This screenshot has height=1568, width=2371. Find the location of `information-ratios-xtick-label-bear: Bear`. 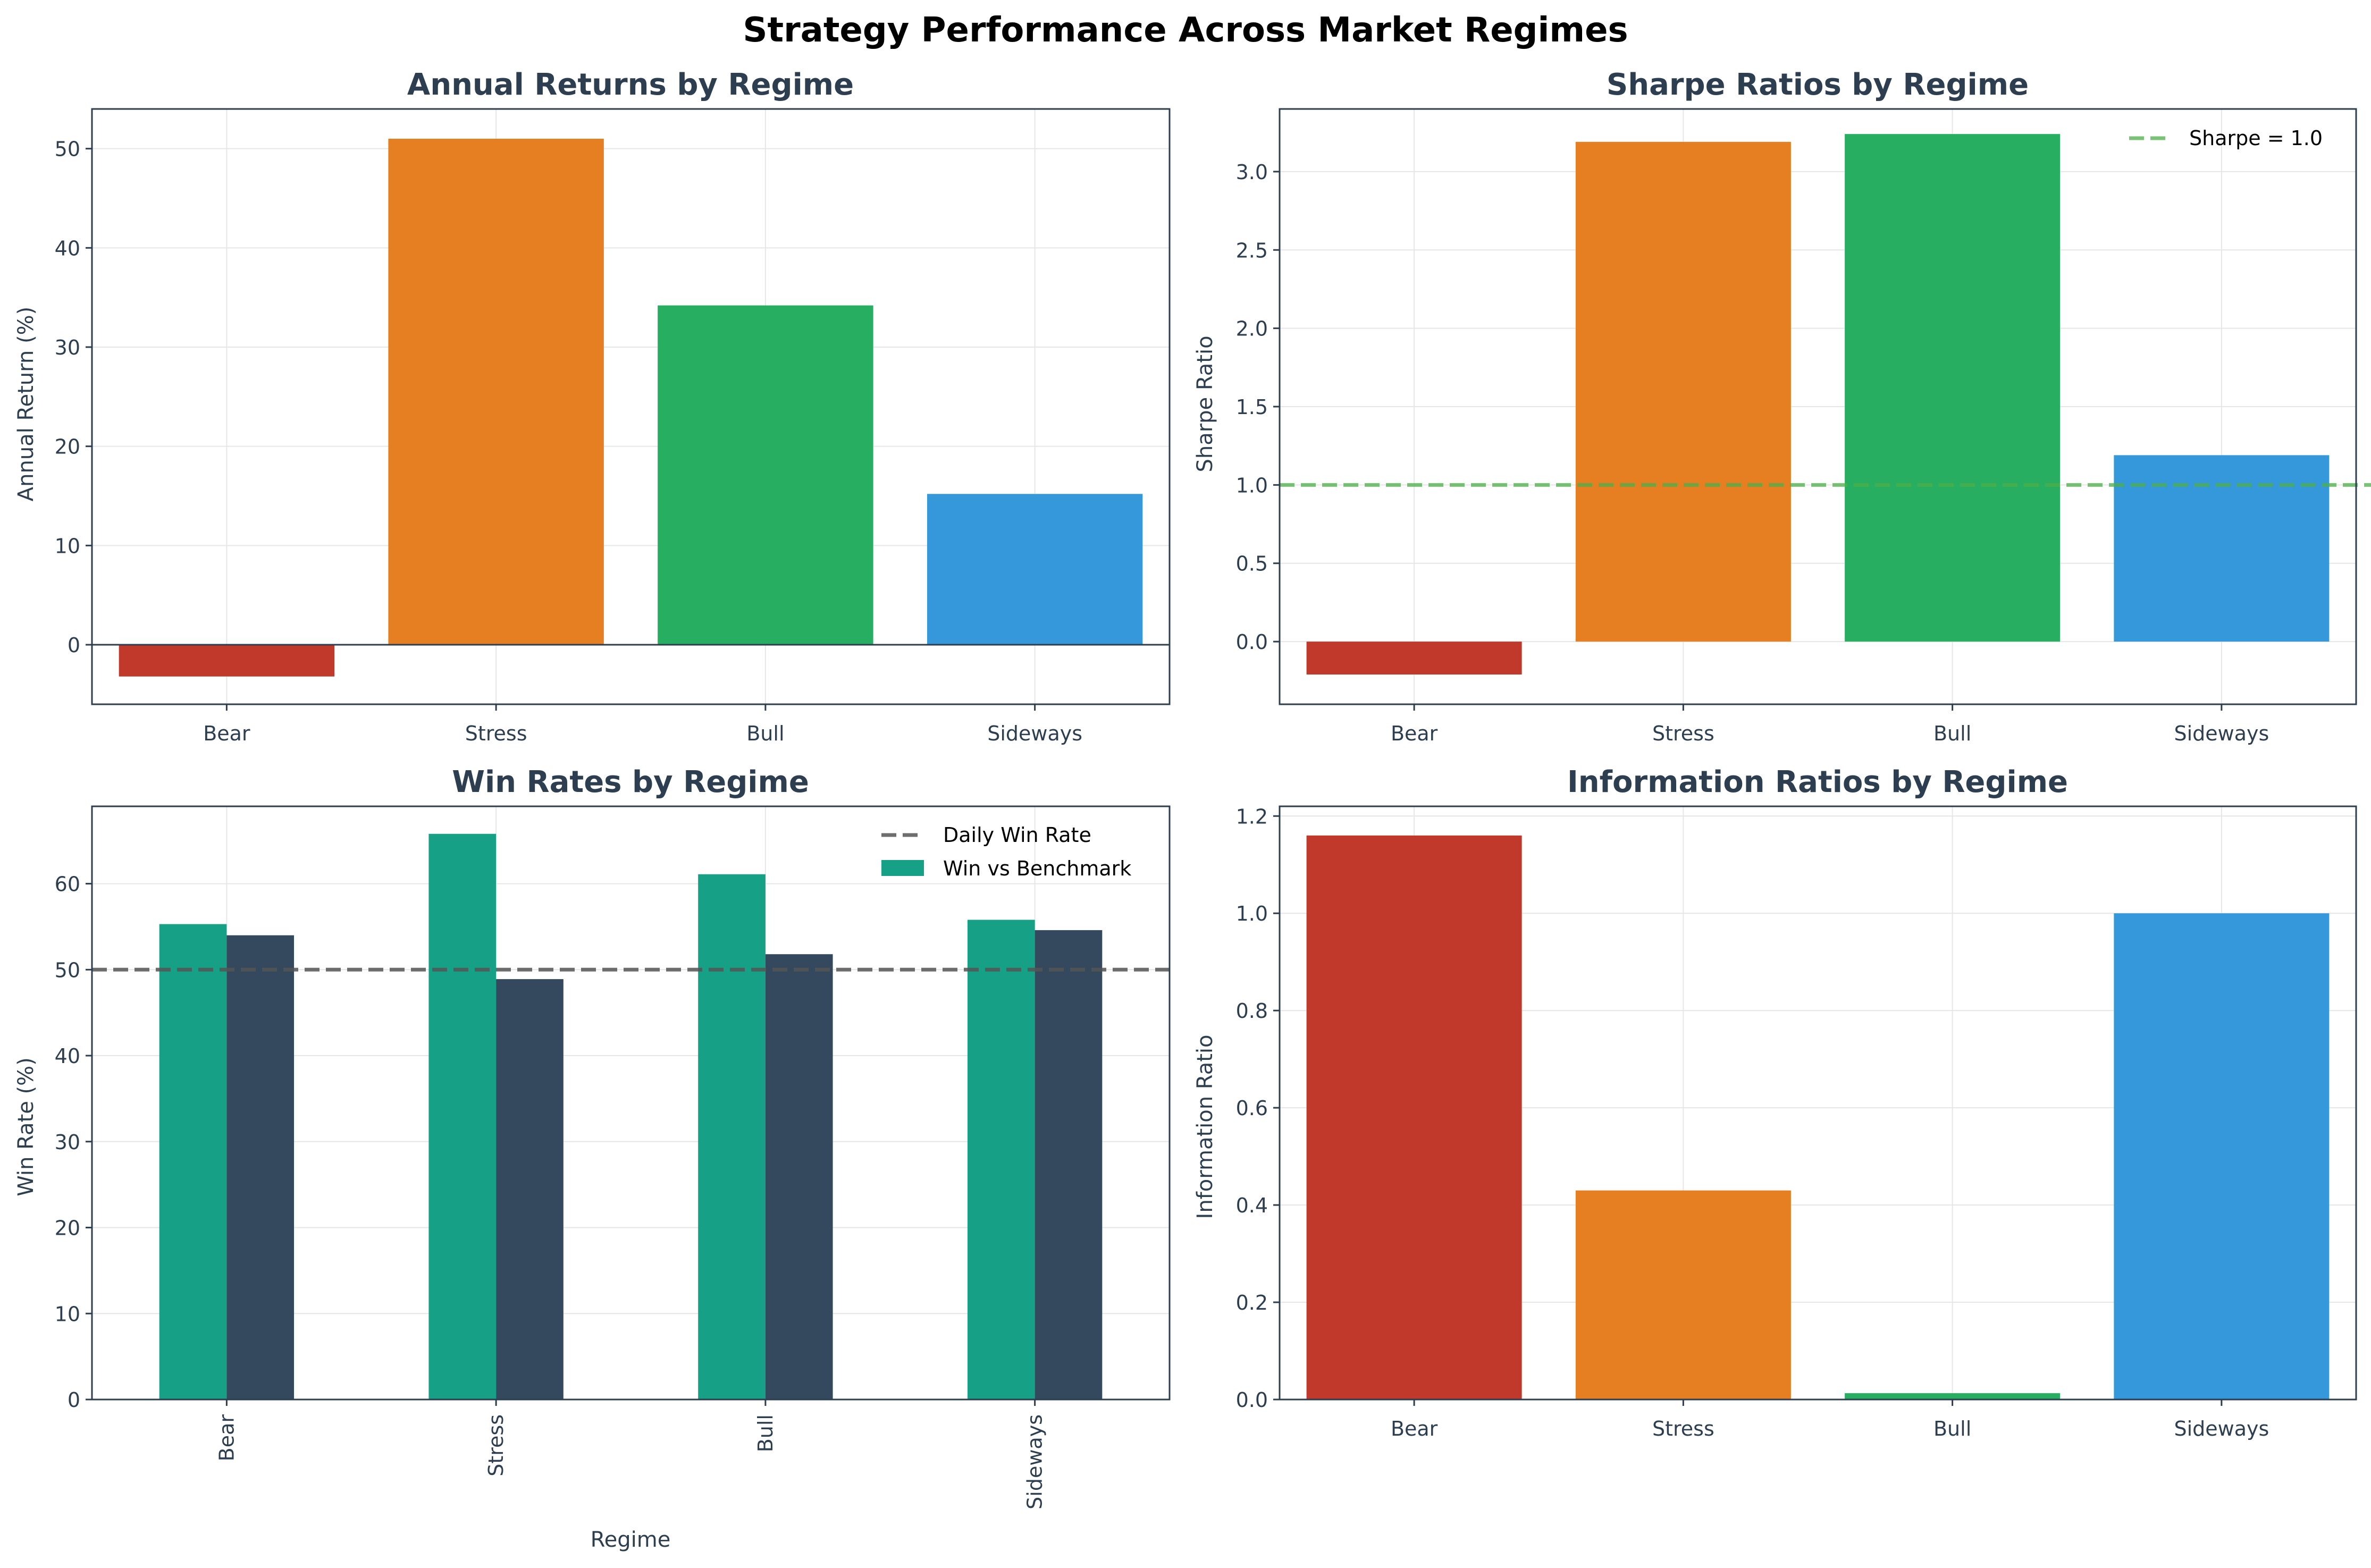

information-ratios-xtick-label-bear: Bear is located at coordinates (1414, 1428).